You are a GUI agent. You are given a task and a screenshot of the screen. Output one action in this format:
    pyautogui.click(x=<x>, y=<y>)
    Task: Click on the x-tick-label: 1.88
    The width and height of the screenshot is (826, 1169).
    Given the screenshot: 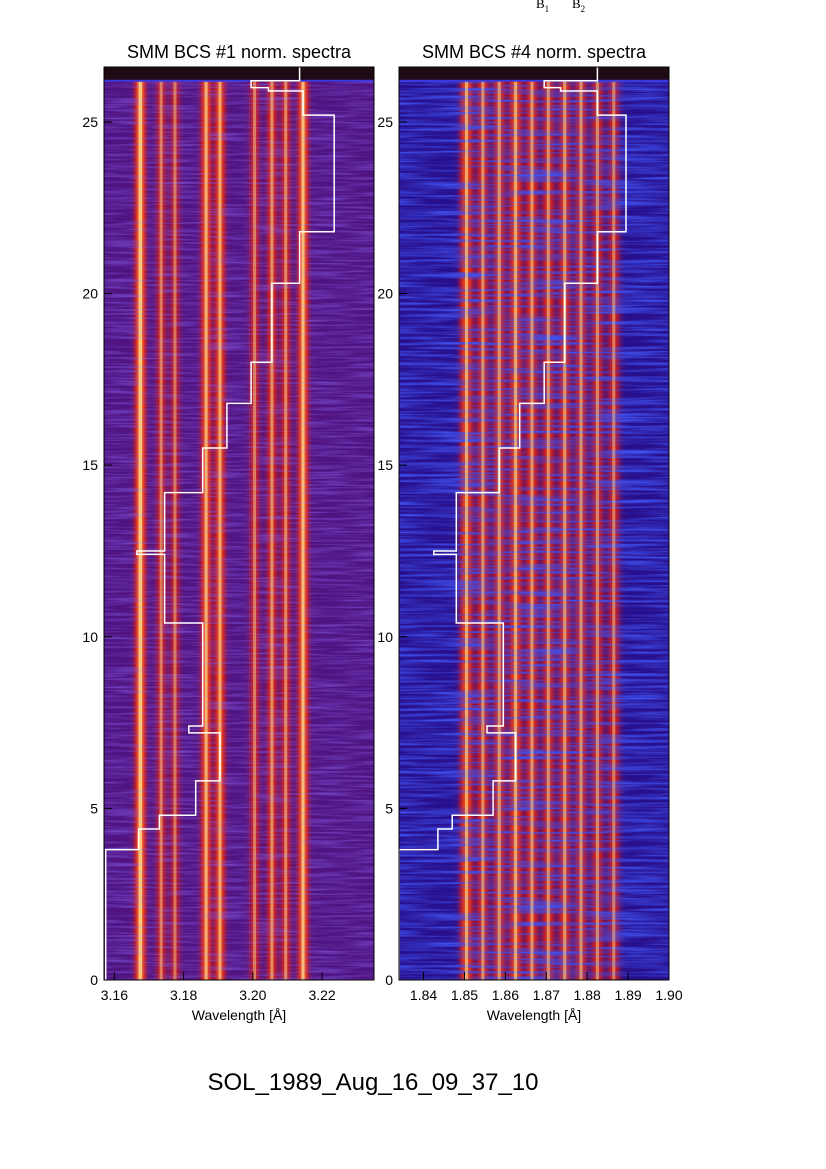 What is the action you would take?
    pyautogui.click(x=587, y=995)
    